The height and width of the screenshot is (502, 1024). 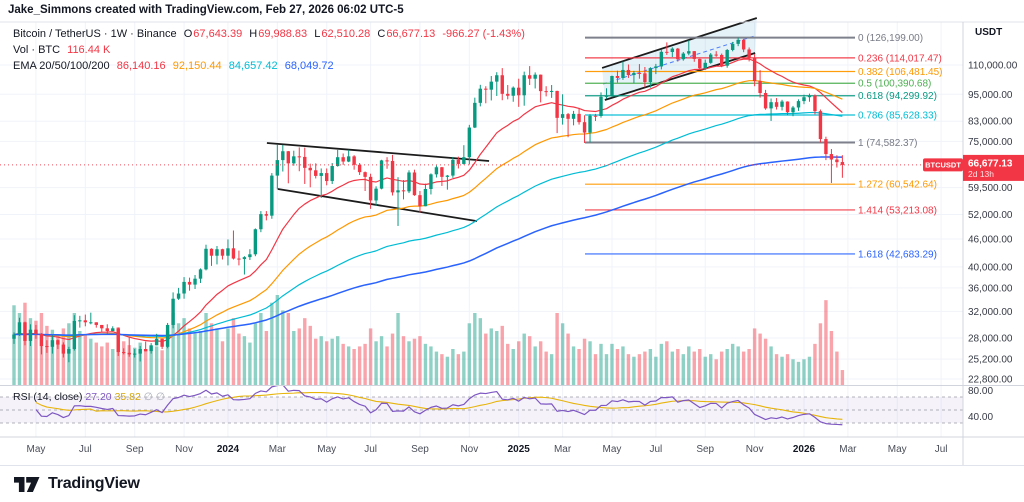 What do you see at coordinates (411, 34) in the screenshot?
I see `close-value: 66,677.13` at bounding box center [411, 34].